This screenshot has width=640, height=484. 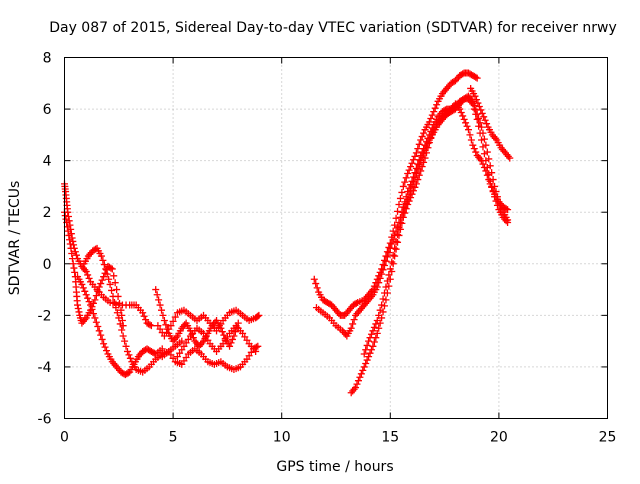 I want to click on series-seg-midday-c, so click(x=208, y=323).